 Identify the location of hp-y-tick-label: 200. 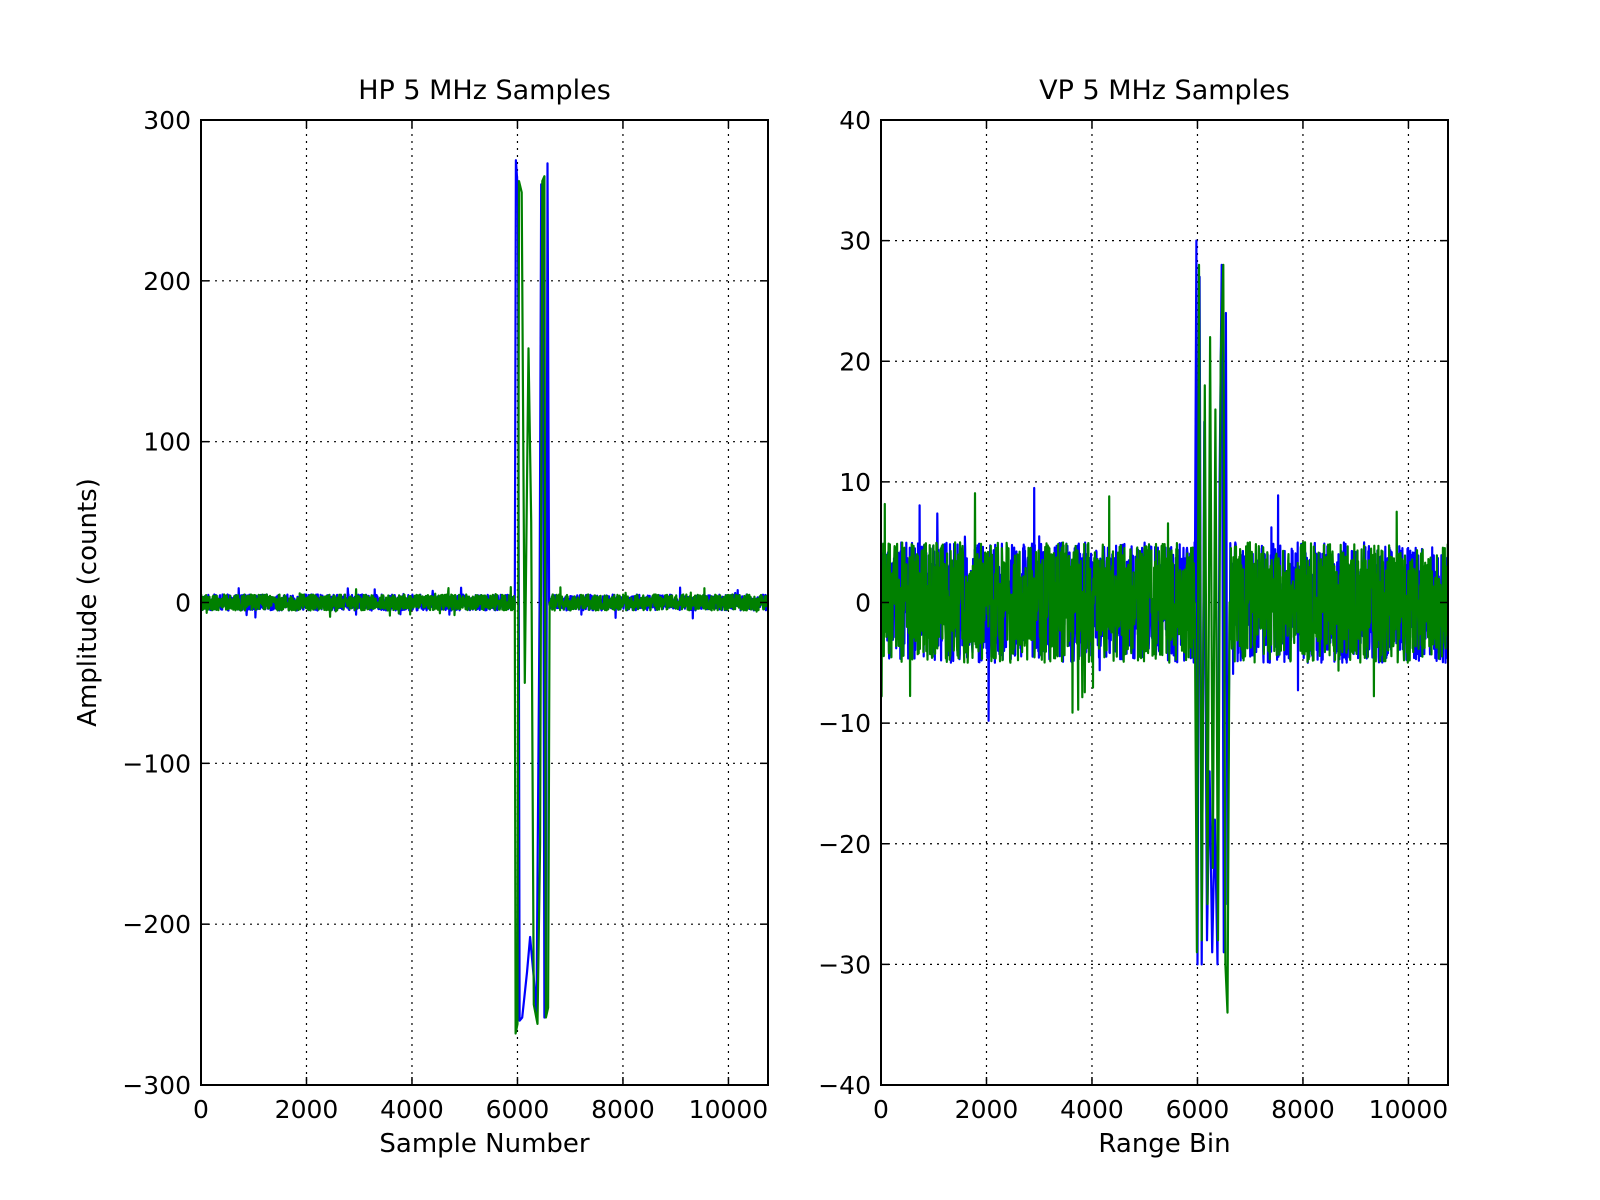
(167, 281).